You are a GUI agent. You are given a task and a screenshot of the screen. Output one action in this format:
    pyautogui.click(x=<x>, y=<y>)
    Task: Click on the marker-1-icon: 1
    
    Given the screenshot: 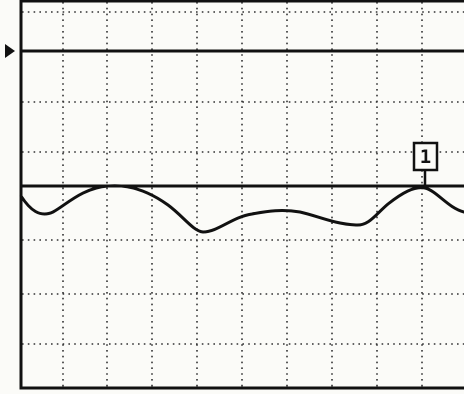 What is the action you would take?
    pyautogui.click(x=425, y=164)
    